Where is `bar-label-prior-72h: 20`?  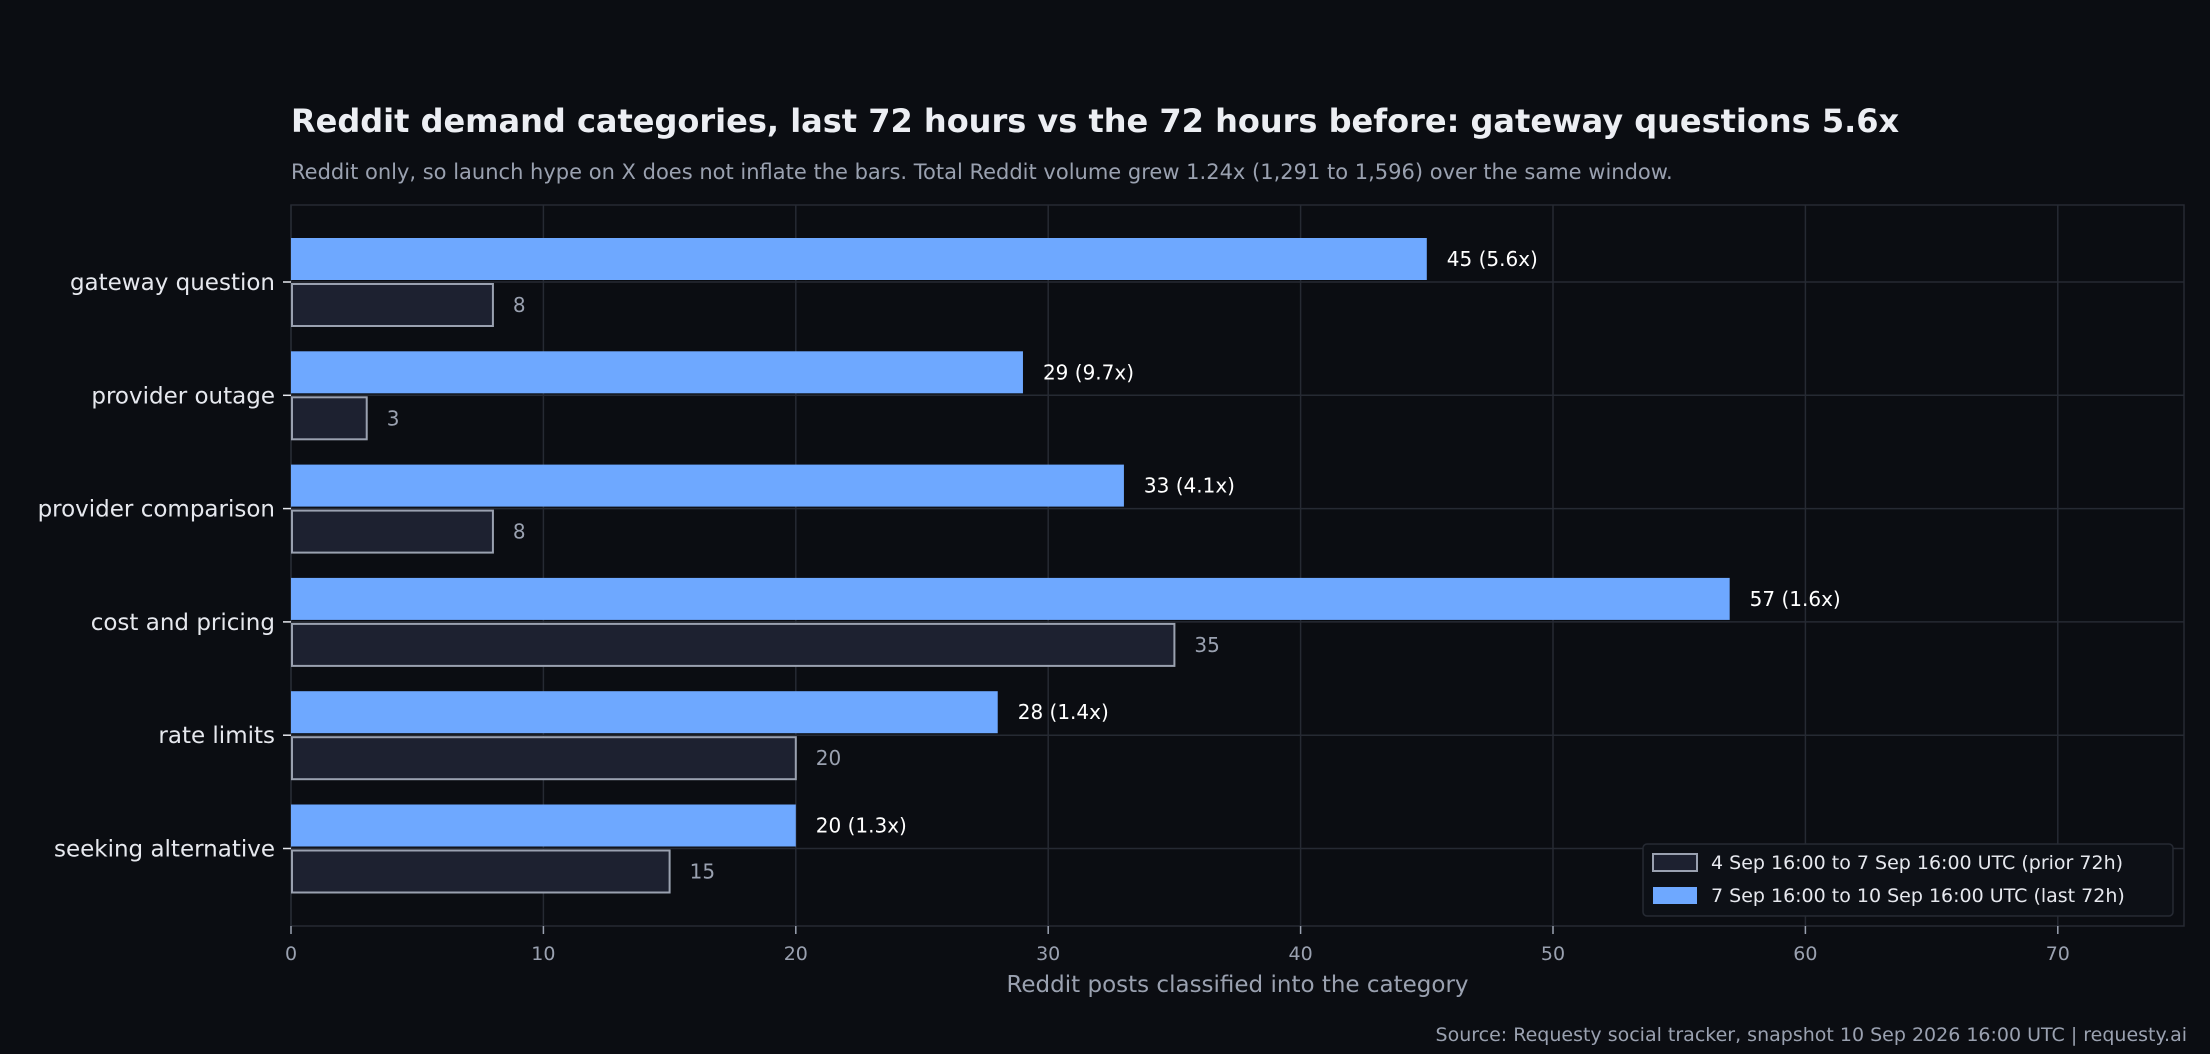 bar-label-prior-72h: 20 is located at coordinates (828, 758).